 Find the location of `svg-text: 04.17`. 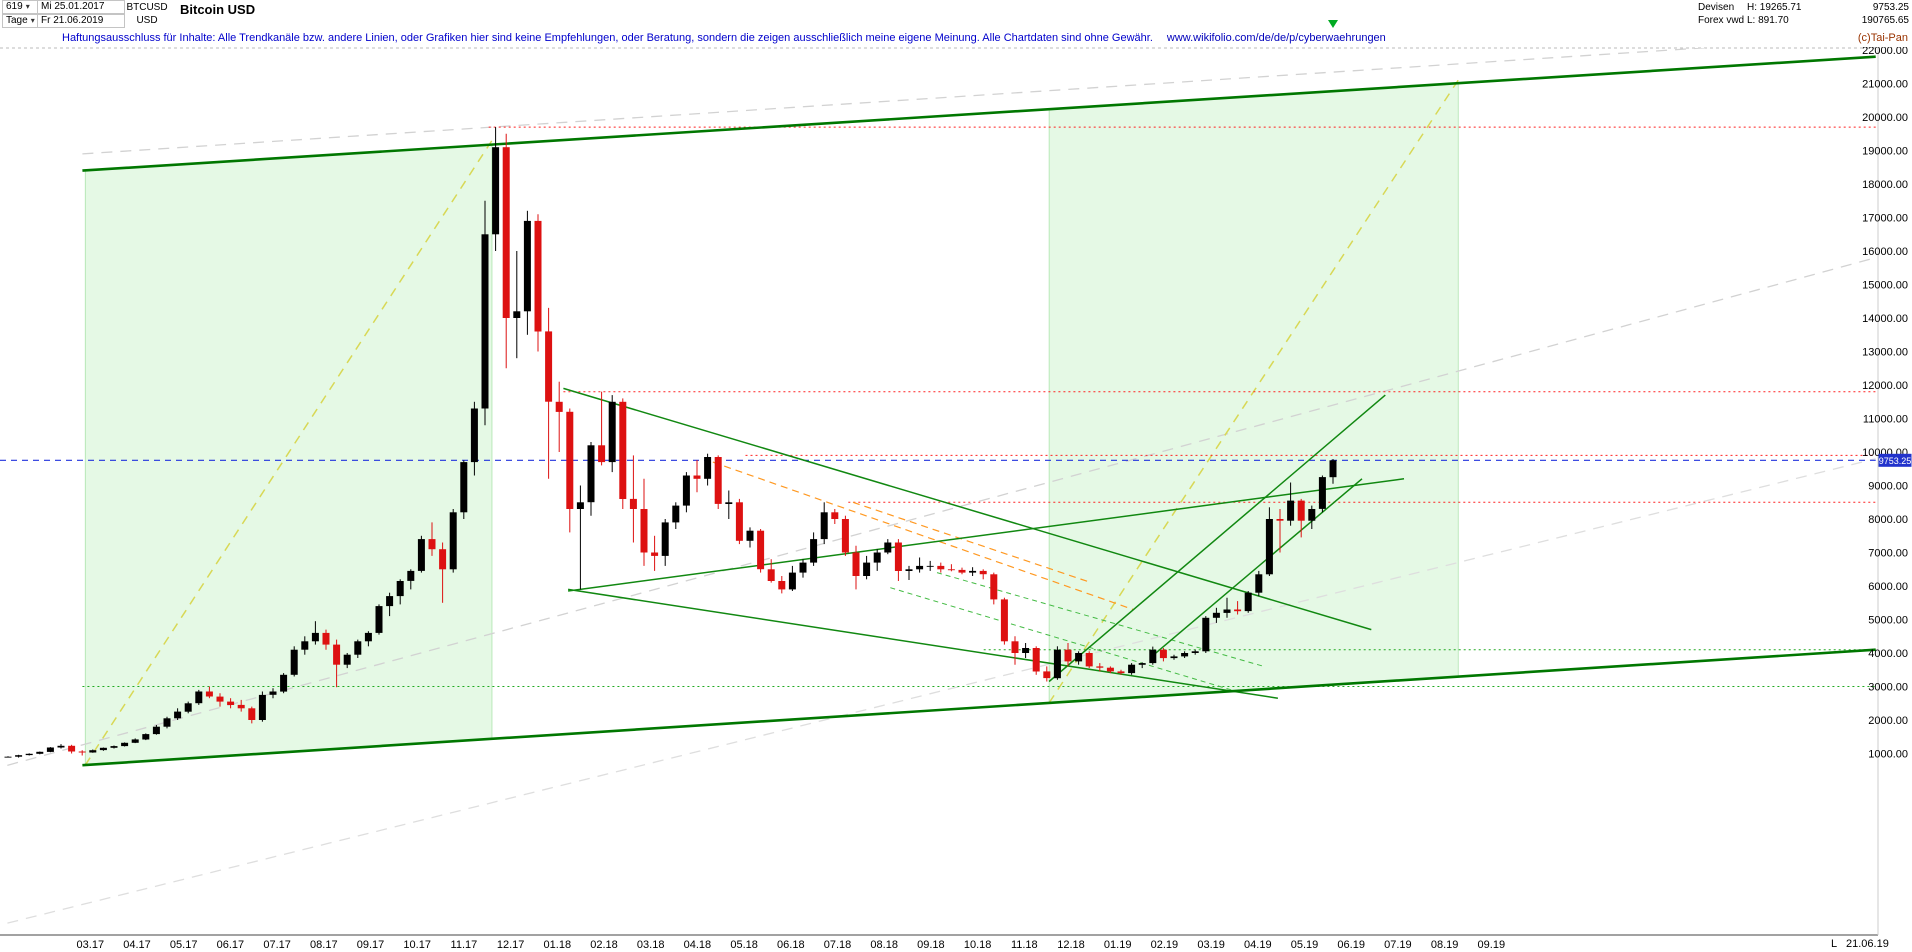

svg-text: 04.17 is located at coordinates (137, 945).